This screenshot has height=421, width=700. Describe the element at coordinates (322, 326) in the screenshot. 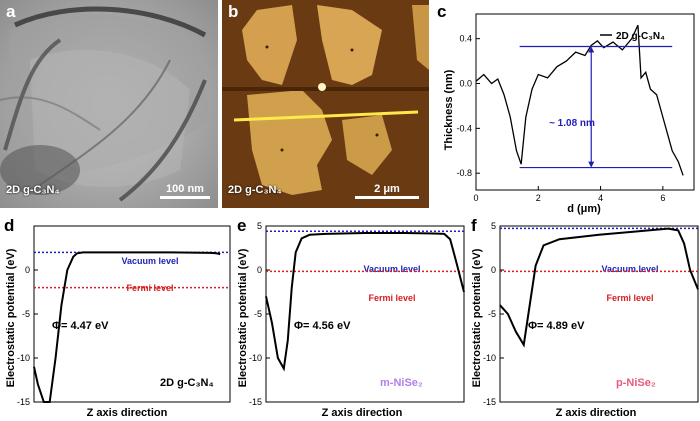

I see `phi-label-e: Φ= 4.56 eV` at that location.